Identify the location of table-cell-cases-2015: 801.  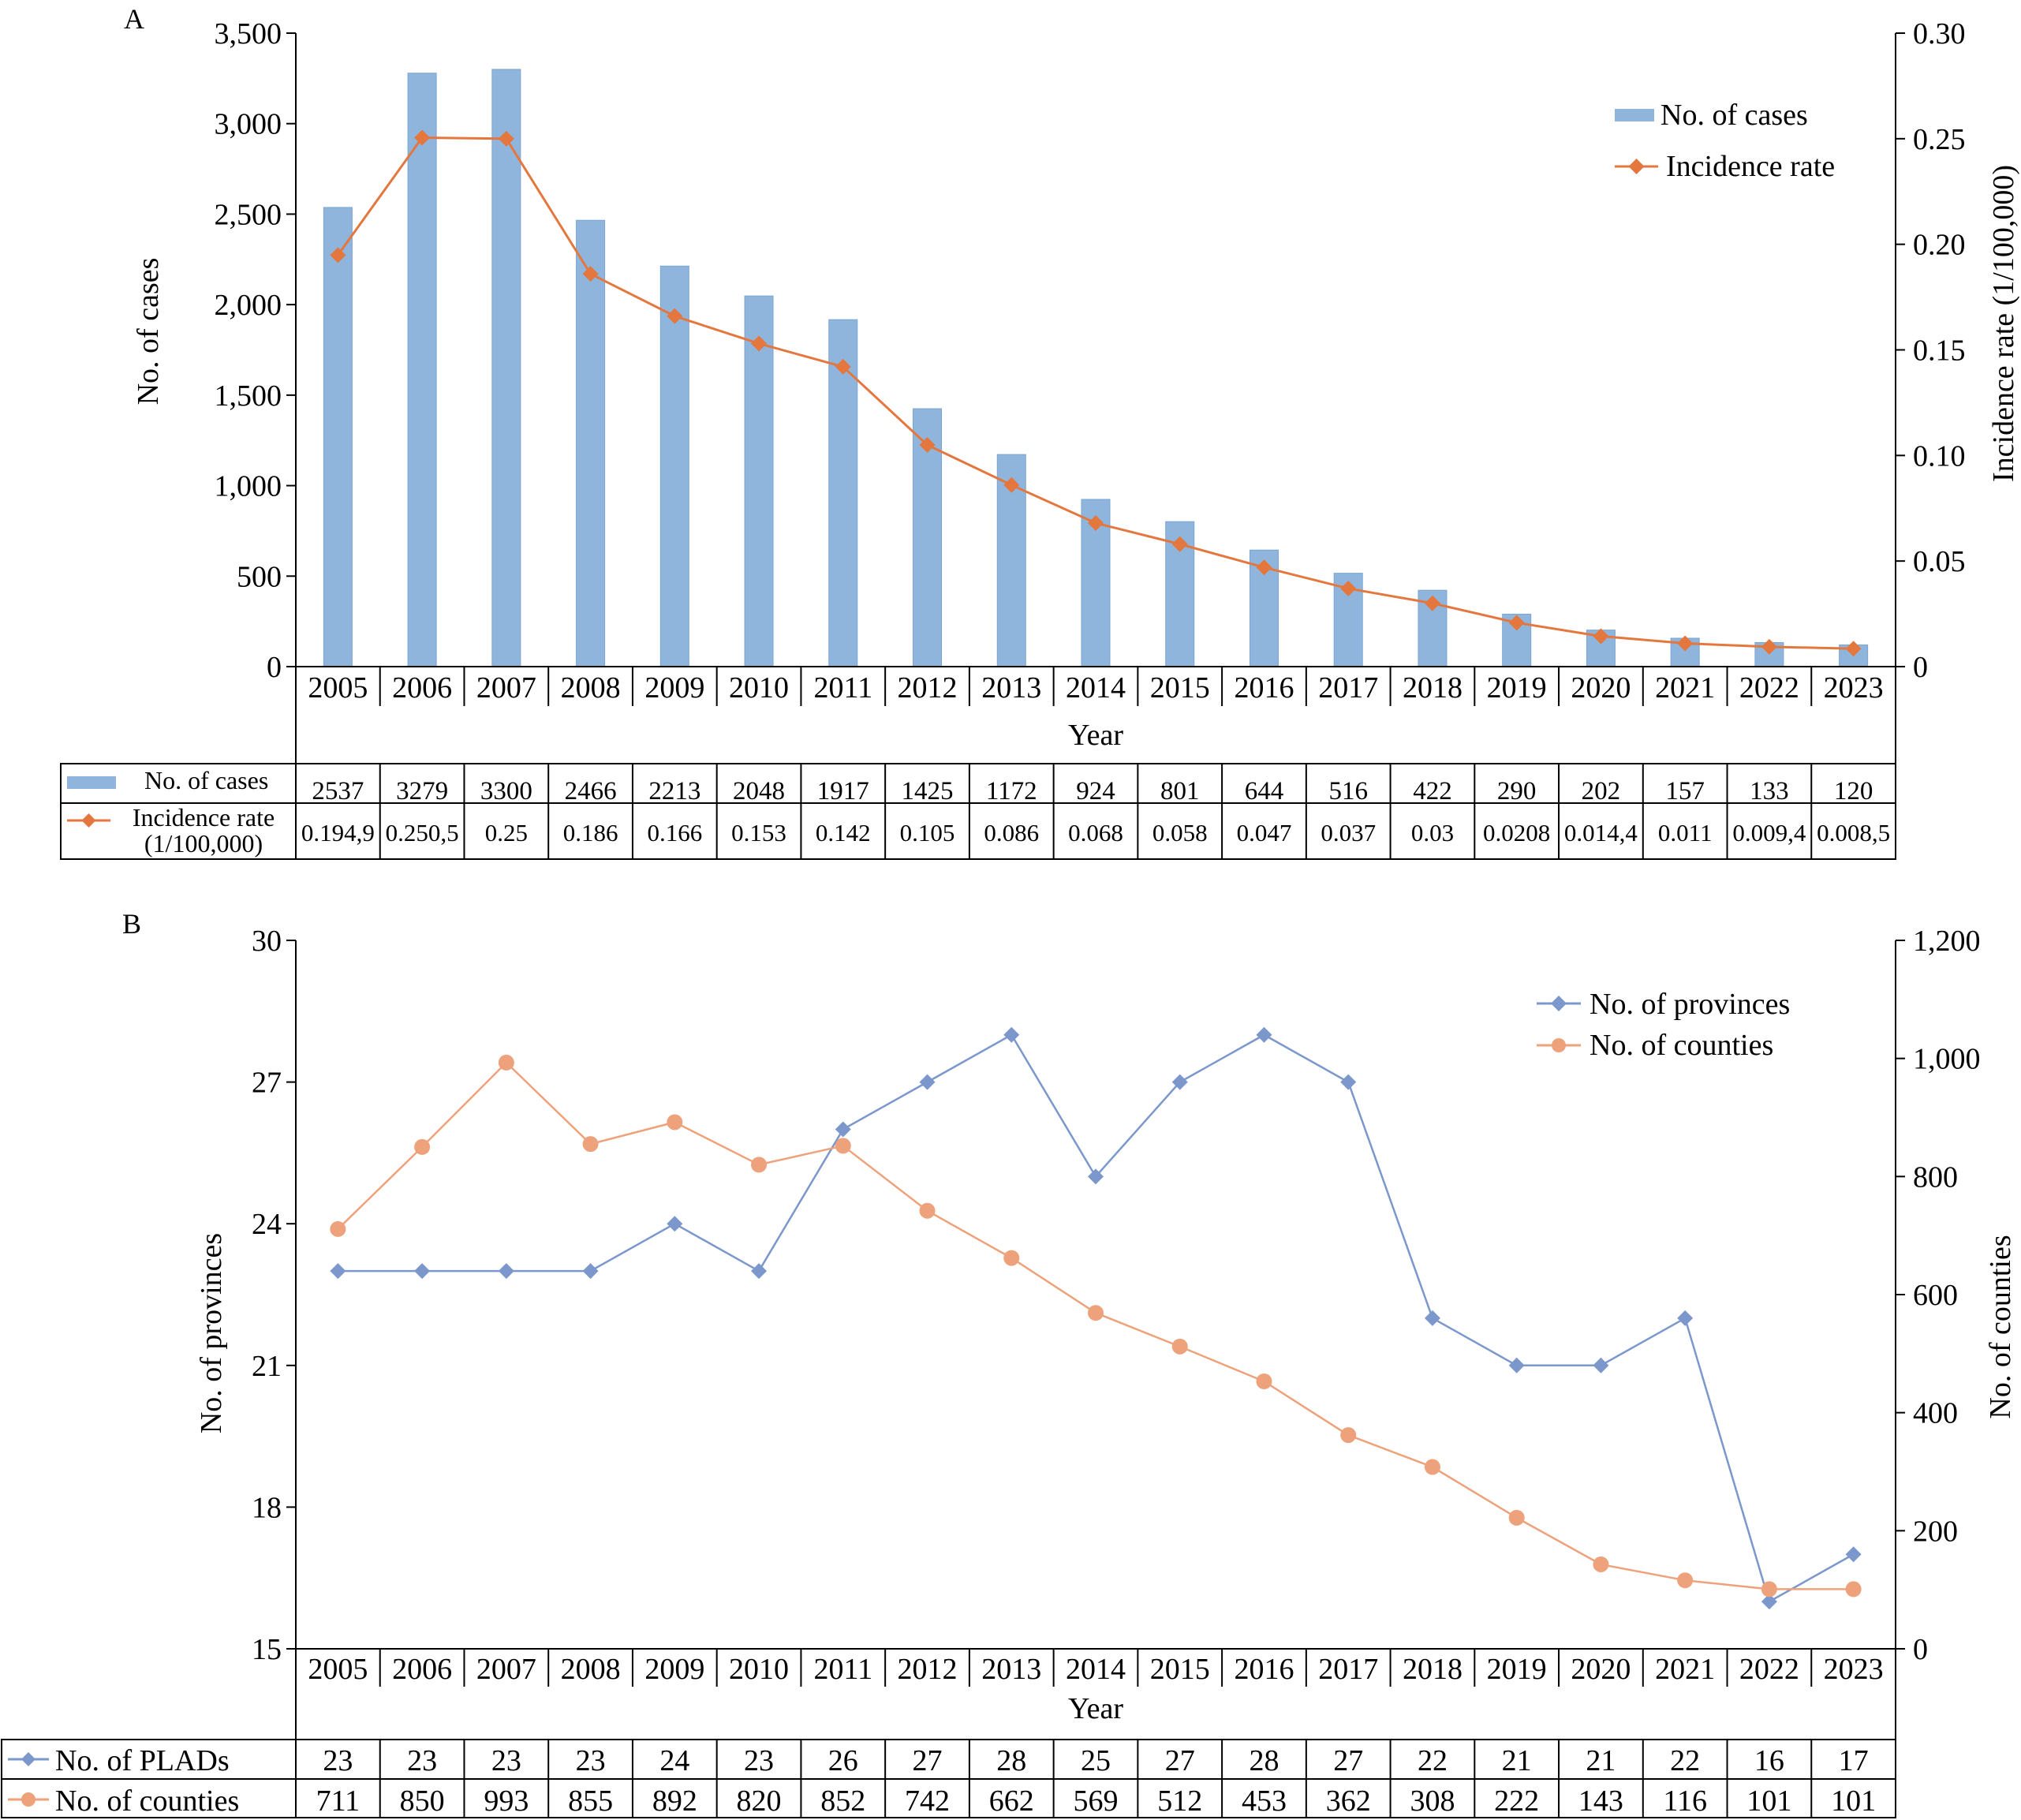
(1180, 791).